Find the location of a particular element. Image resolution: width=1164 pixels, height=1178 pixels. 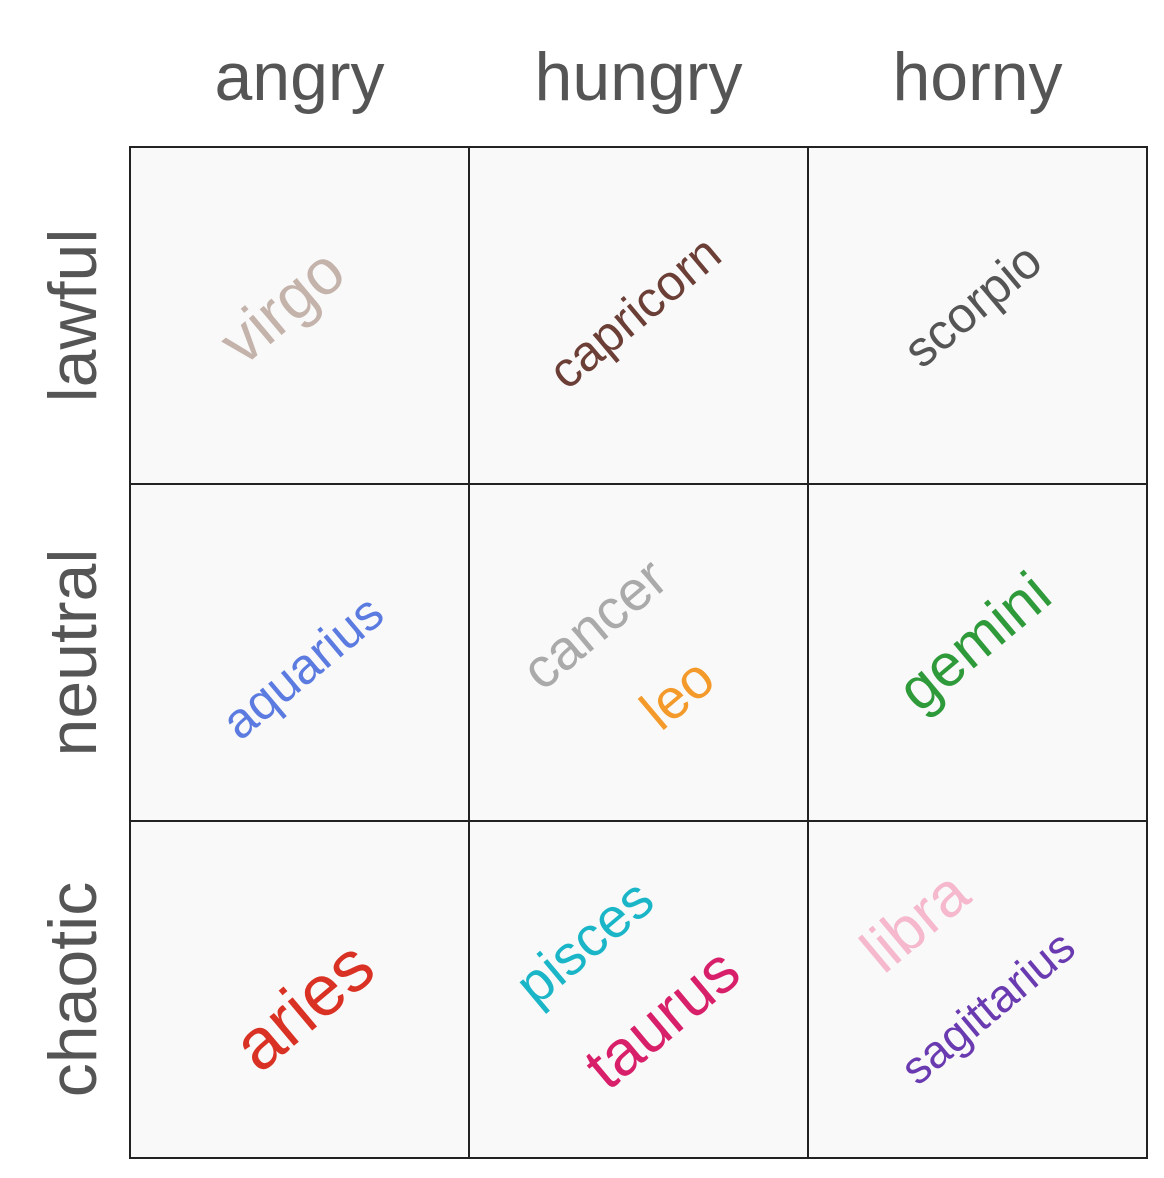

column-header: hungry is located at coordinates (639, 77).